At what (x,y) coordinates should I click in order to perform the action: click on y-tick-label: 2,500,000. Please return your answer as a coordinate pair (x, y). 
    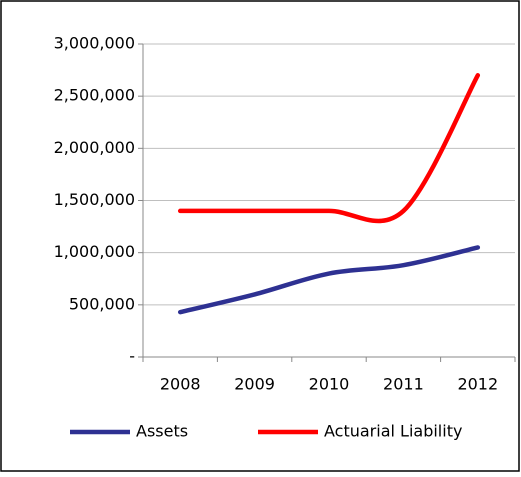
    Looking at the image, I should click on (94, 95).